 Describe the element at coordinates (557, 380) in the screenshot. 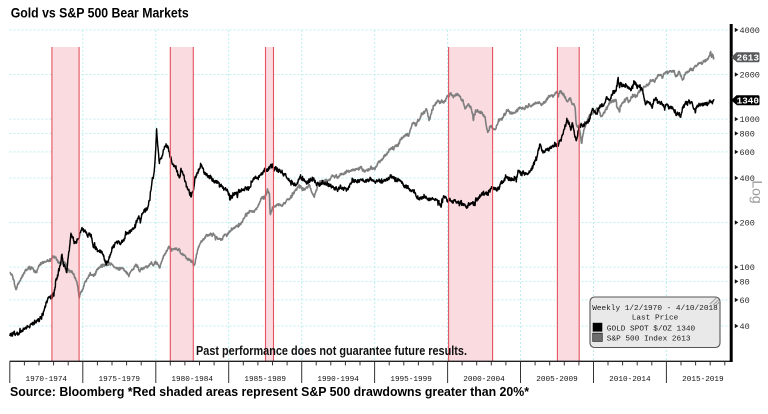

I see `svg-text: 2005-2009` at that location.